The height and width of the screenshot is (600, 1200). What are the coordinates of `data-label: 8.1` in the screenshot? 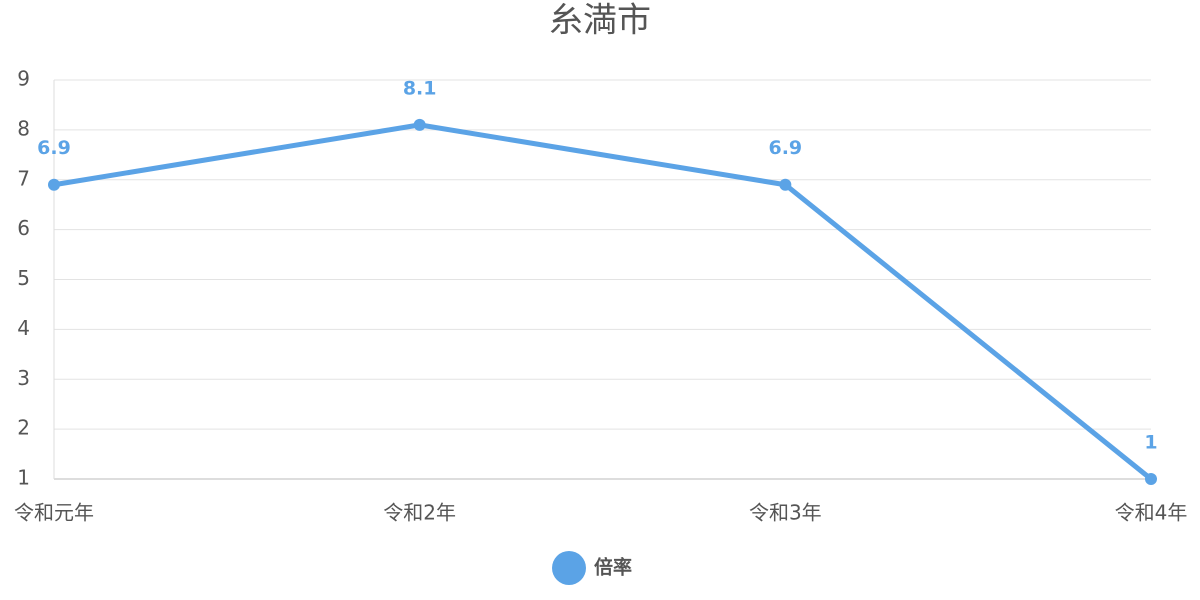 It's located at (420, 88).